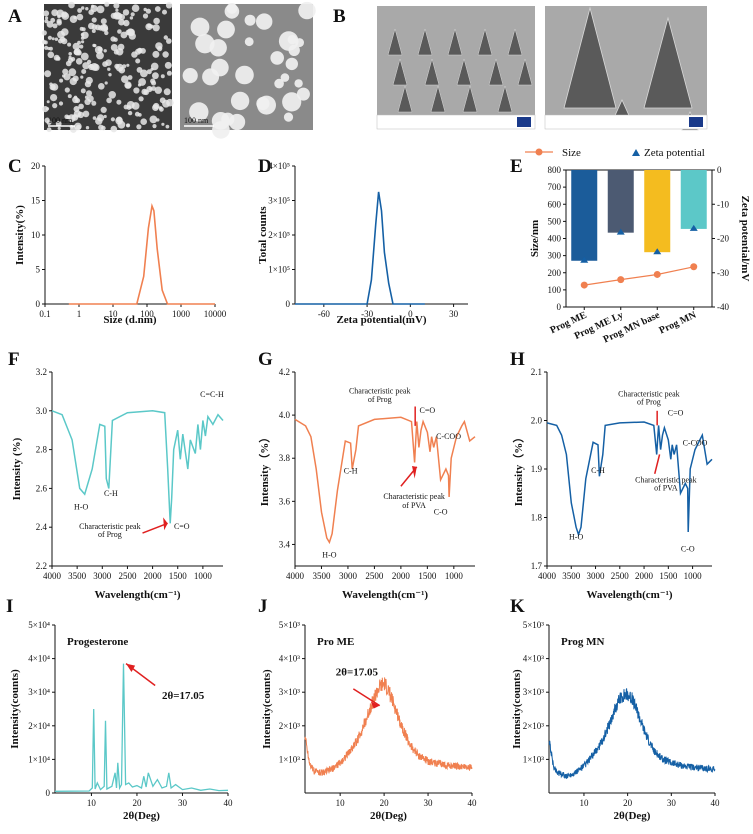 The image size is (753, 834). What do you see at coordinates (723, 239) in the screenshot?
I see `chart-e-y2-tick-label: -20` at bounding box center [723, 239].